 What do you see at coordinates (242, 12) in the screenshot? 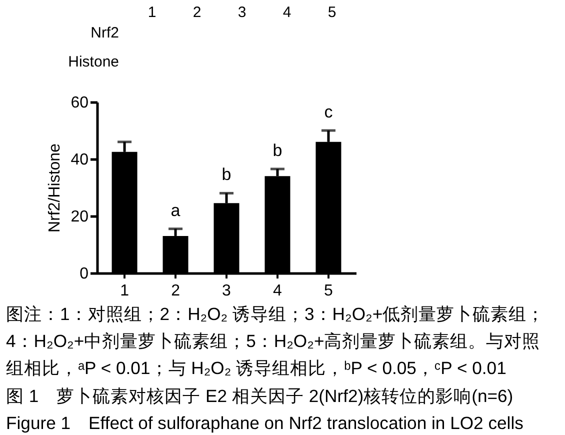
I see `category-label: 3` at bounding box center [242, 12].